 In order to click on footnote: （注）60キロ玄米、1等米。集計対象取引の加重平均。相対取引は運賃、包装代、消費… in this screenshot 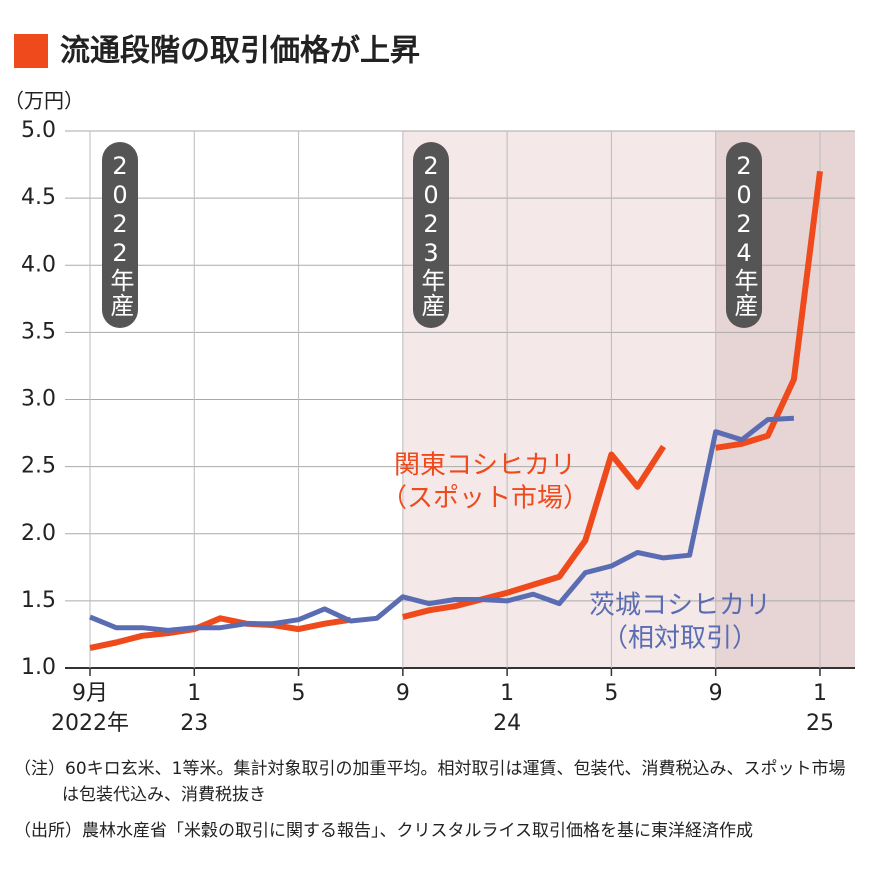, I will do `click(430, 782)`.